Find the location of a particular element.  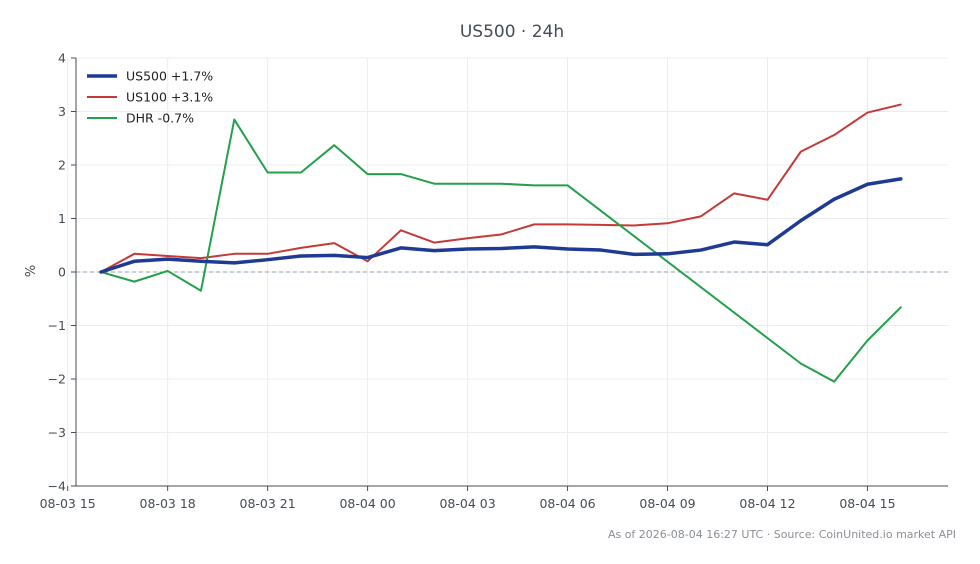

y-tick-label: −2 is located at coordinates (57, 379).